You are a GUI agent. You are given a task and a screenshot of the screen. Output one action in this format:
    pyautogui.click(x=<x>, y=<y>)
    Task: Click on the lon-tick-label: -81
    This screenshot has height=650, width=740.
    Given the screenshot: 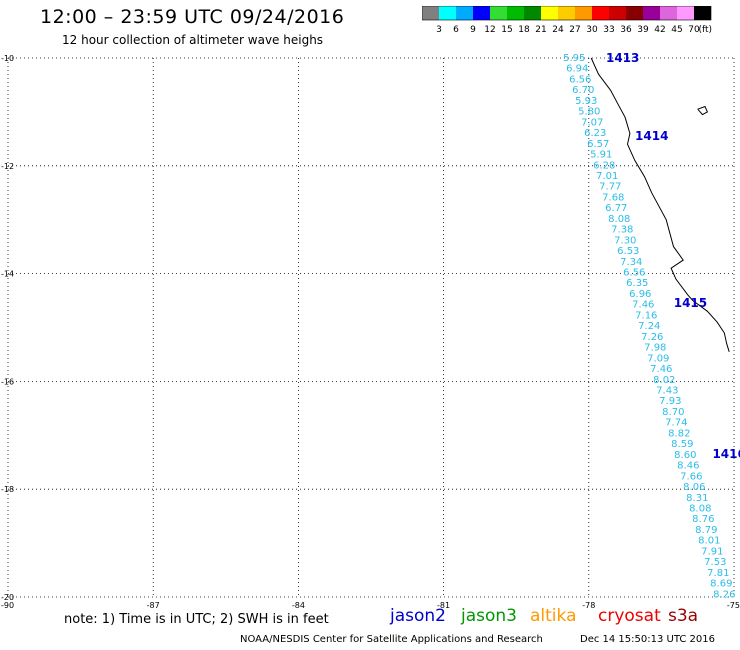 What is the action you would take?
    pyautogui.click(x=443, y=605)
    